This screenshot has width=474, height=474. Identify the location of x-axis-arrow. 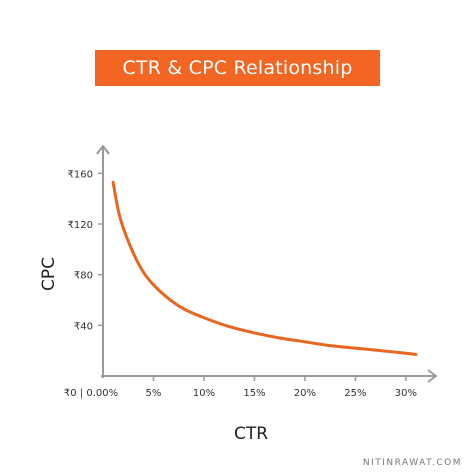
(432, 376).